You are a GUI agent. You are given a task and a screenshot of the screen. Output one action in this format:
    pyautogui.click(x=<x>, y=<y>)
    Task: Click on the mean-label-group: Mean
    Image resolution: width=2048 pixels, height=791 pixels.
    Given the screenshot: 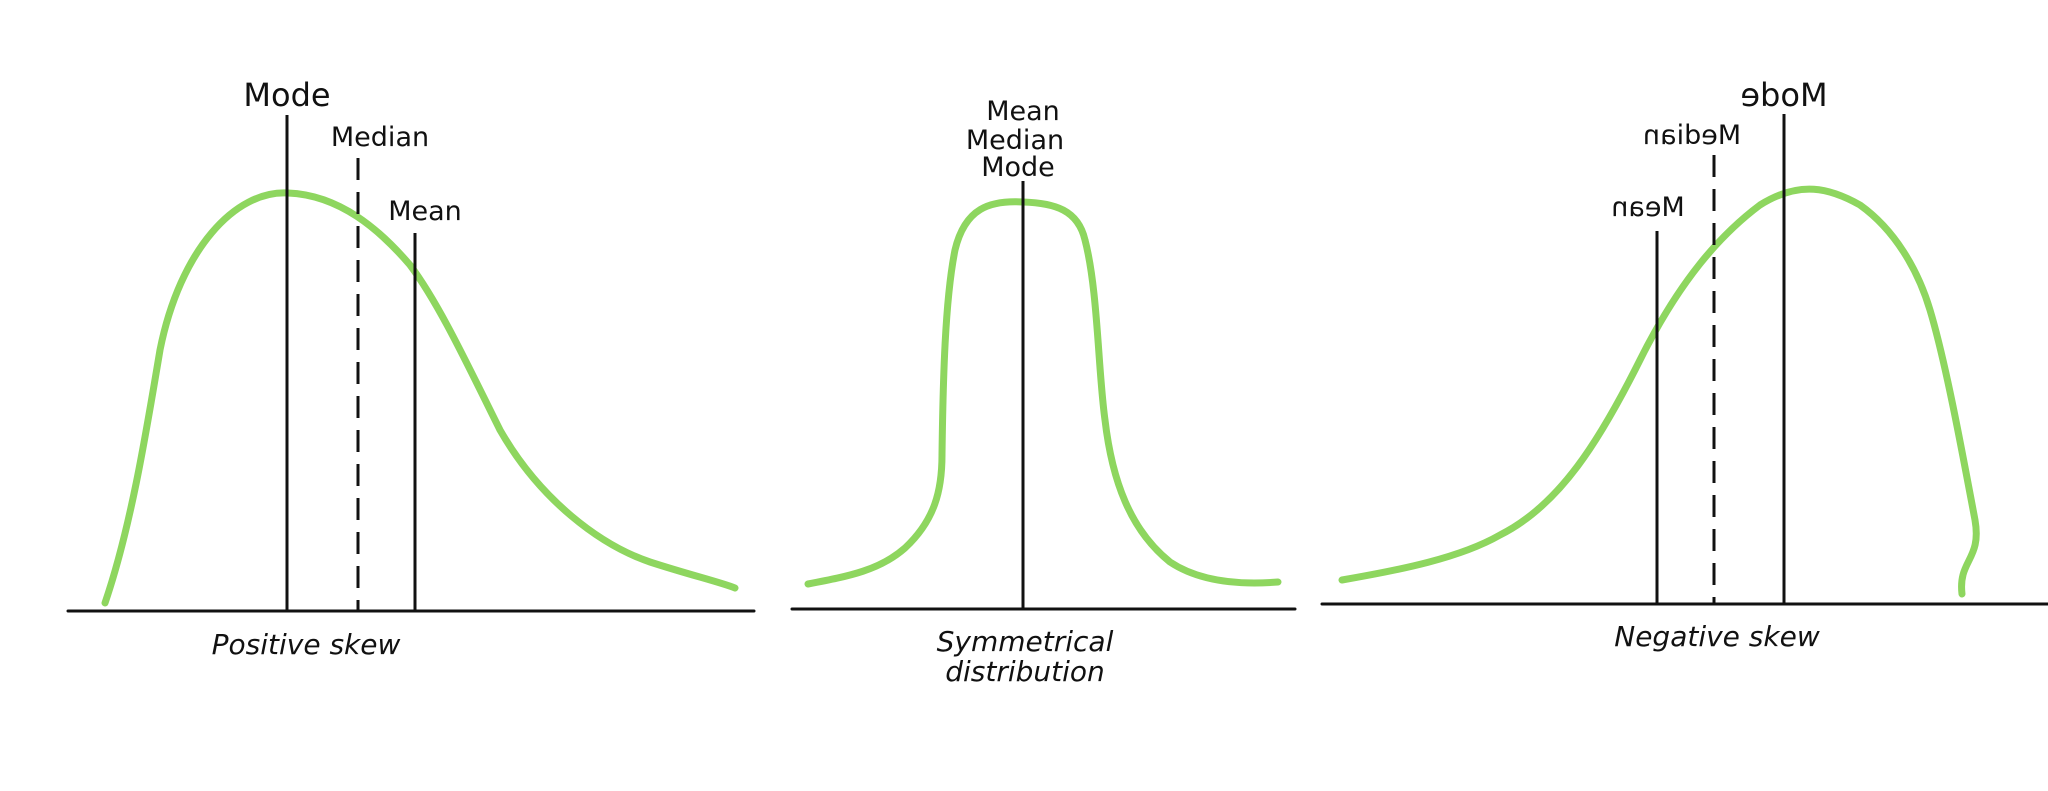 What is the action you would take?
    pyautogui.click(x=1648, y=207)
    